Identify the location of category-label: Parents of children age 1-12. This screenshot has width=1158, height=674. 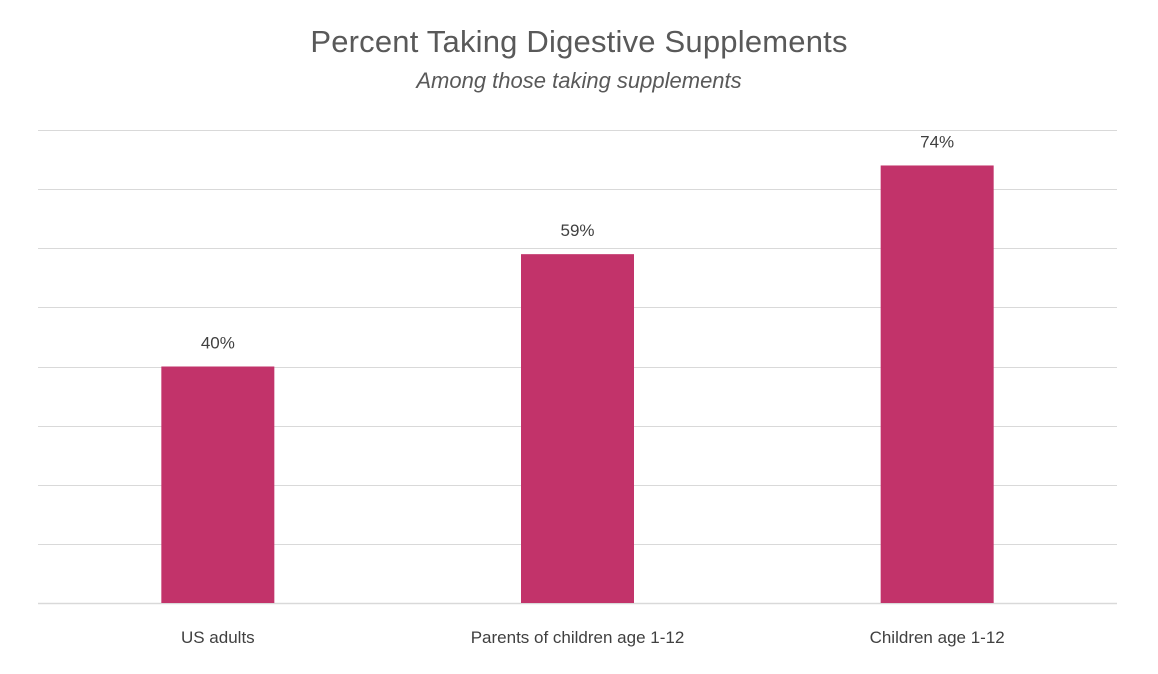
(578, 637).